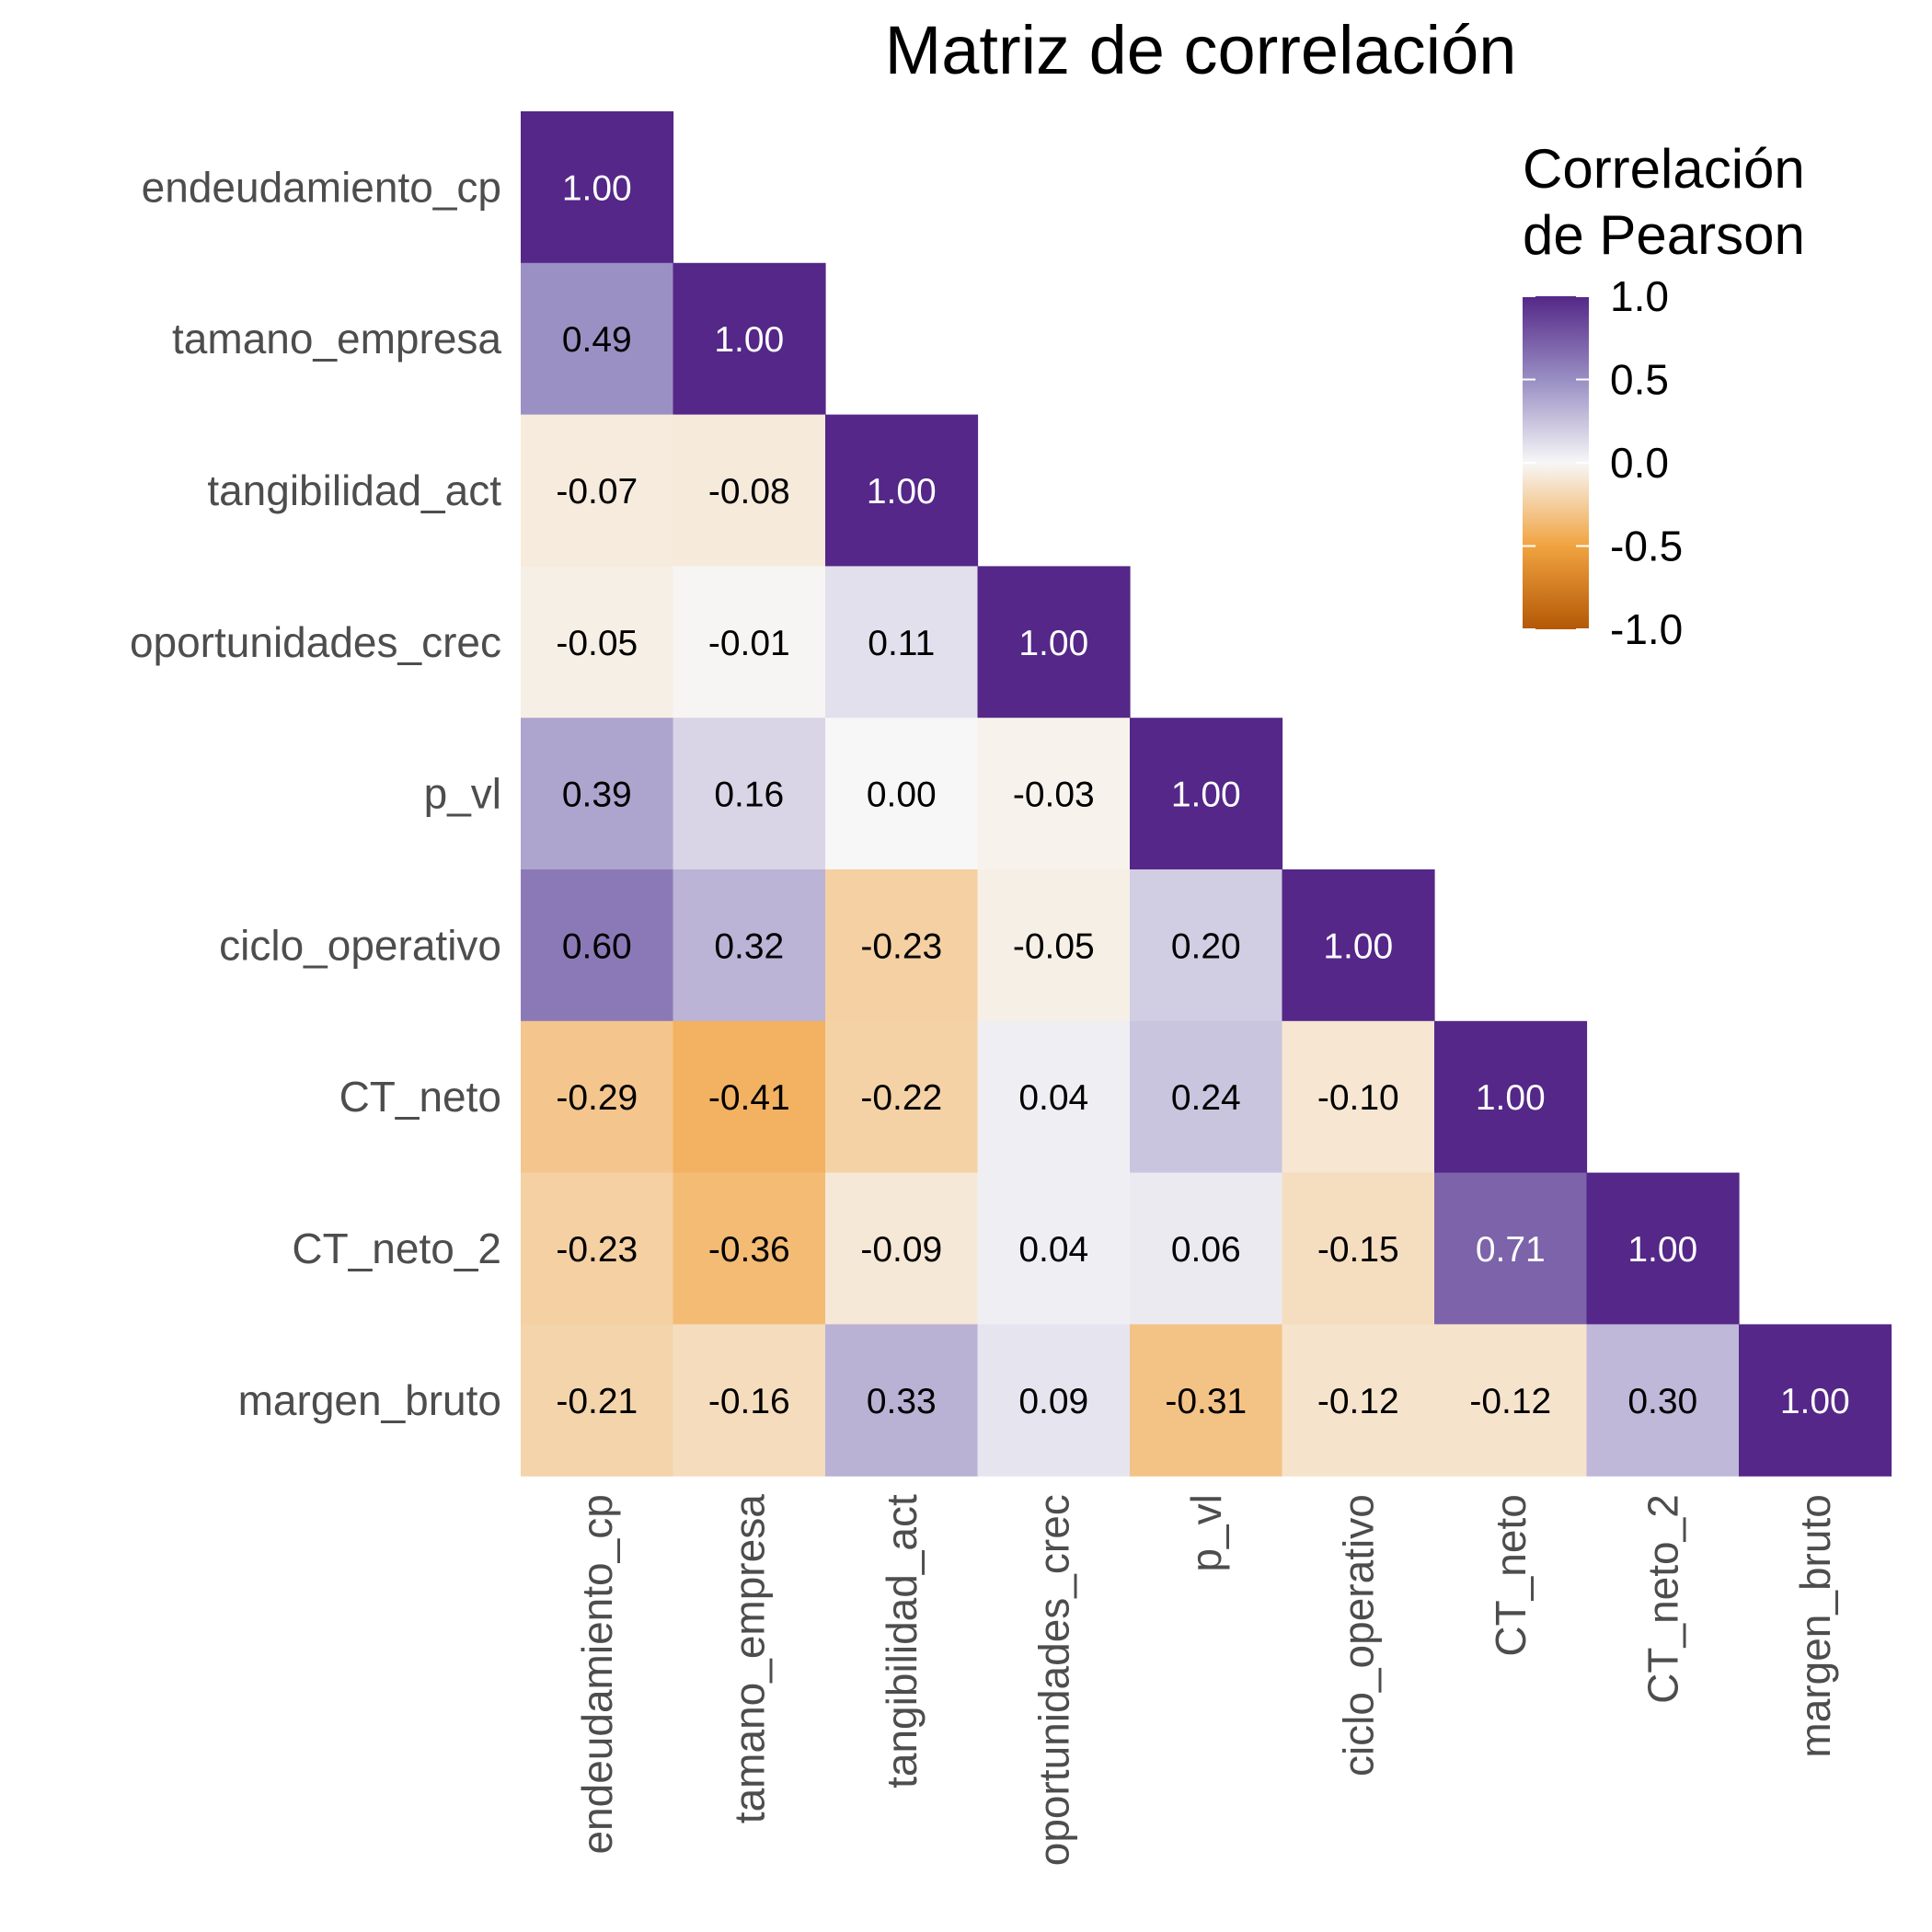  What do you see at coordinates (321, 187) in the screenshot?
I see `y-axis-label: endeudamiento_cp` at bounding box center [321, 187].